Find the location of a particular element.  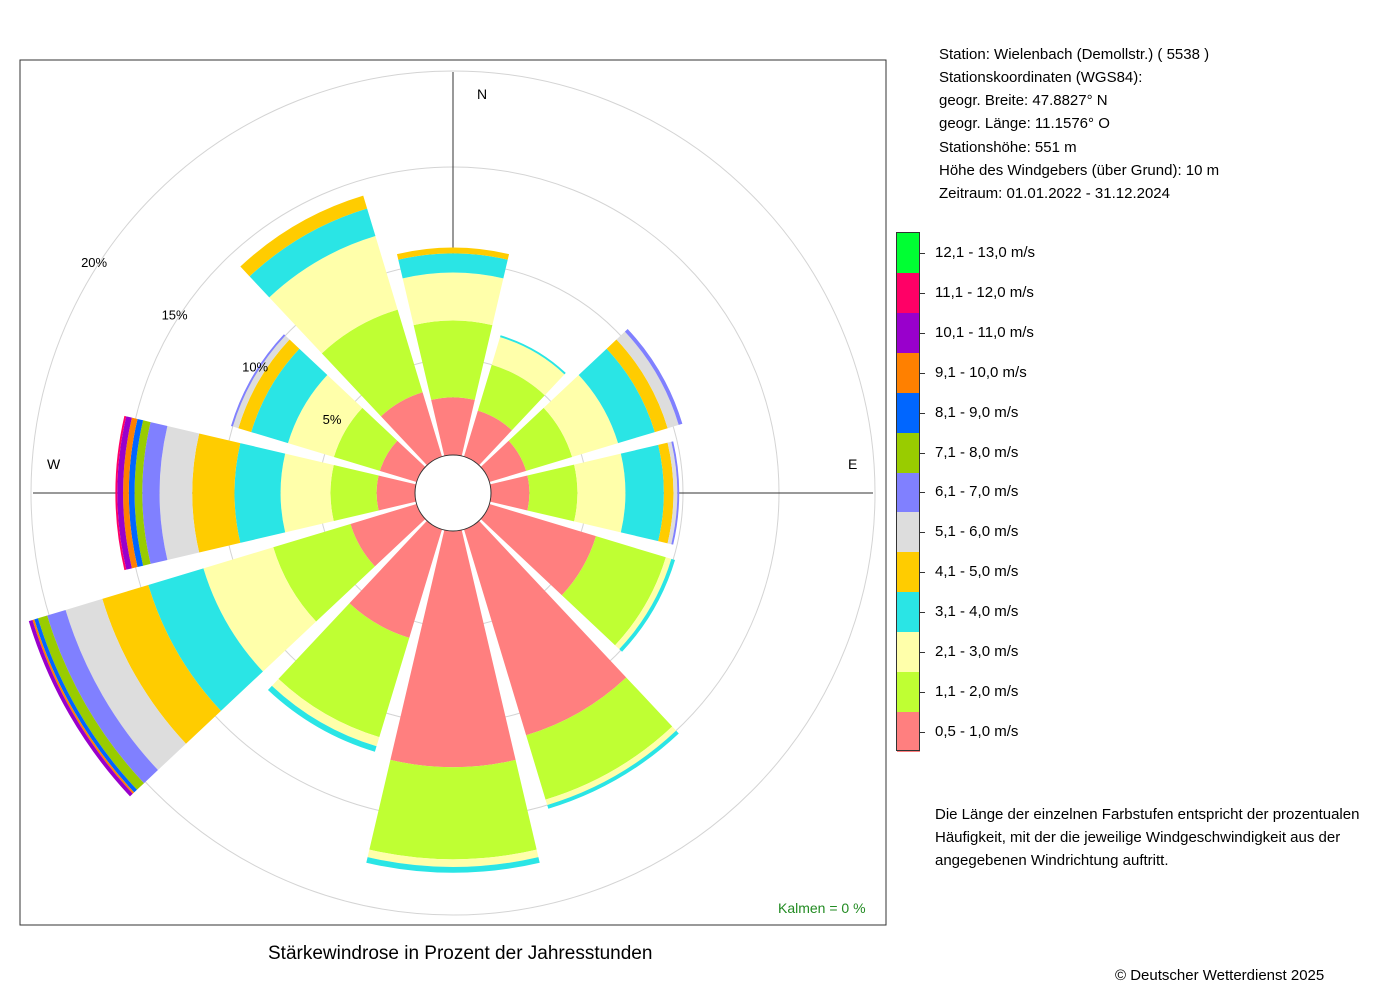

legend-label: 11,1 - 12,0 m/s is located at coordinates (984, 292).